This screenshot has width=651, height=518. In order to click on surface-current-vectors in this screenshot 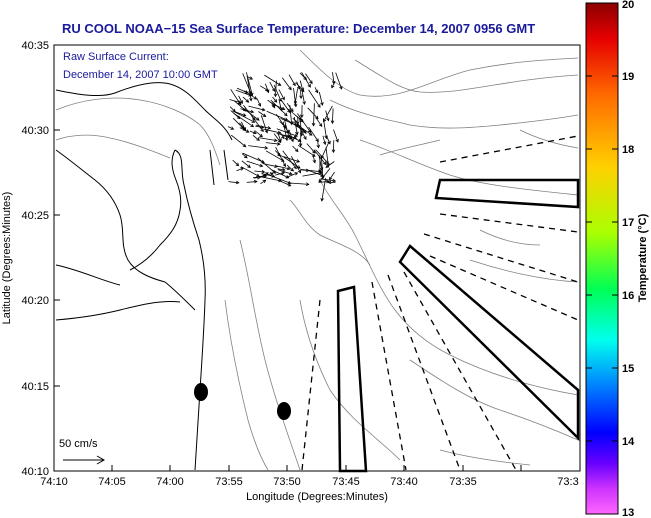, I will do `click(285, 137)`.